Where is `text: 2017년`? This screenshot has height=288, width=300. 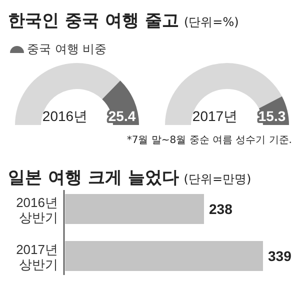
text: 2017년 is located at coordinates (215, 116).